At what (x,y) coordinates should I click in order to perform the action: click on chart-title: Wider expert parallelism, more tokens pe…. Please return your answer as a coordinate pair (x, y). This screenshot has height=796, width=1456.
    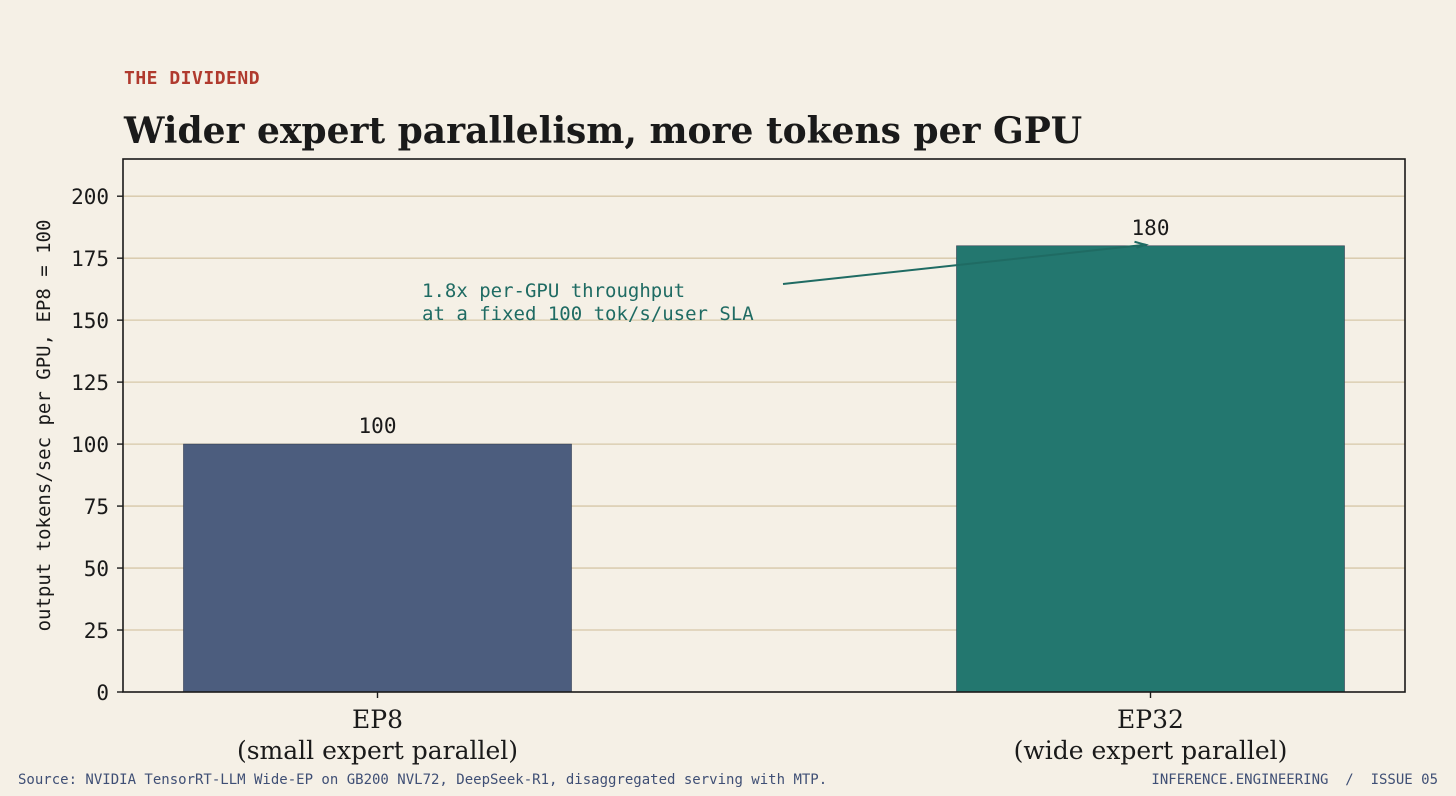
    Looking at the image, I should click on (603, 131).